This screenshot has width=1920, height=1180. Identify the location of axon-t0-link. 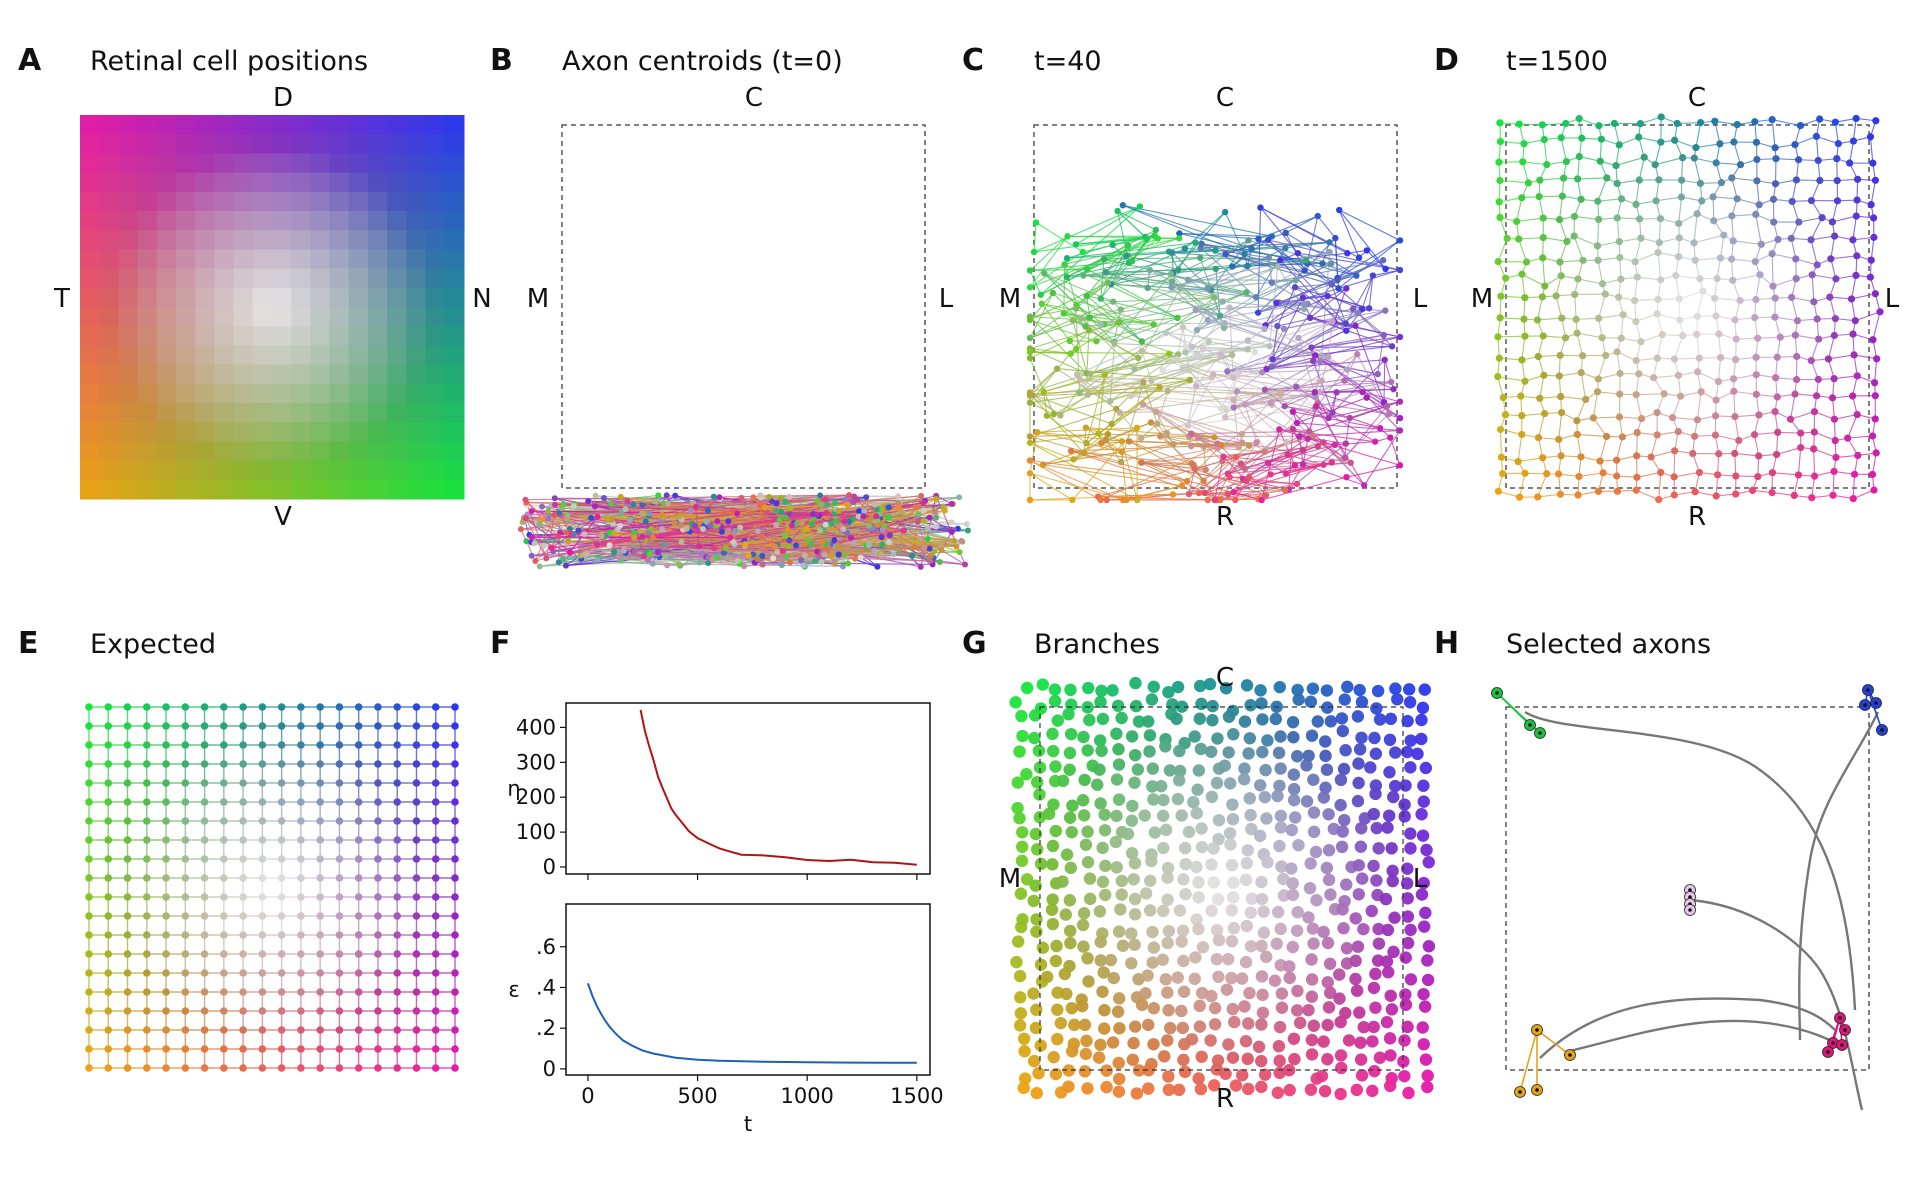
(551, 544).